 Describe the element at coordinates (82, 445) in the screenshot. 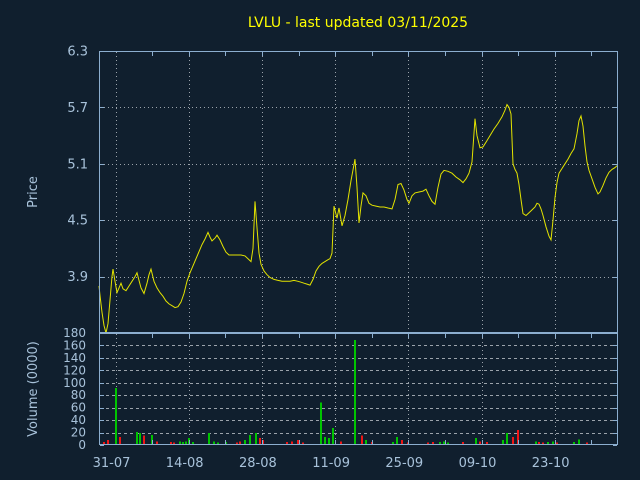

I see `volume-tick-label: 0` at that location.